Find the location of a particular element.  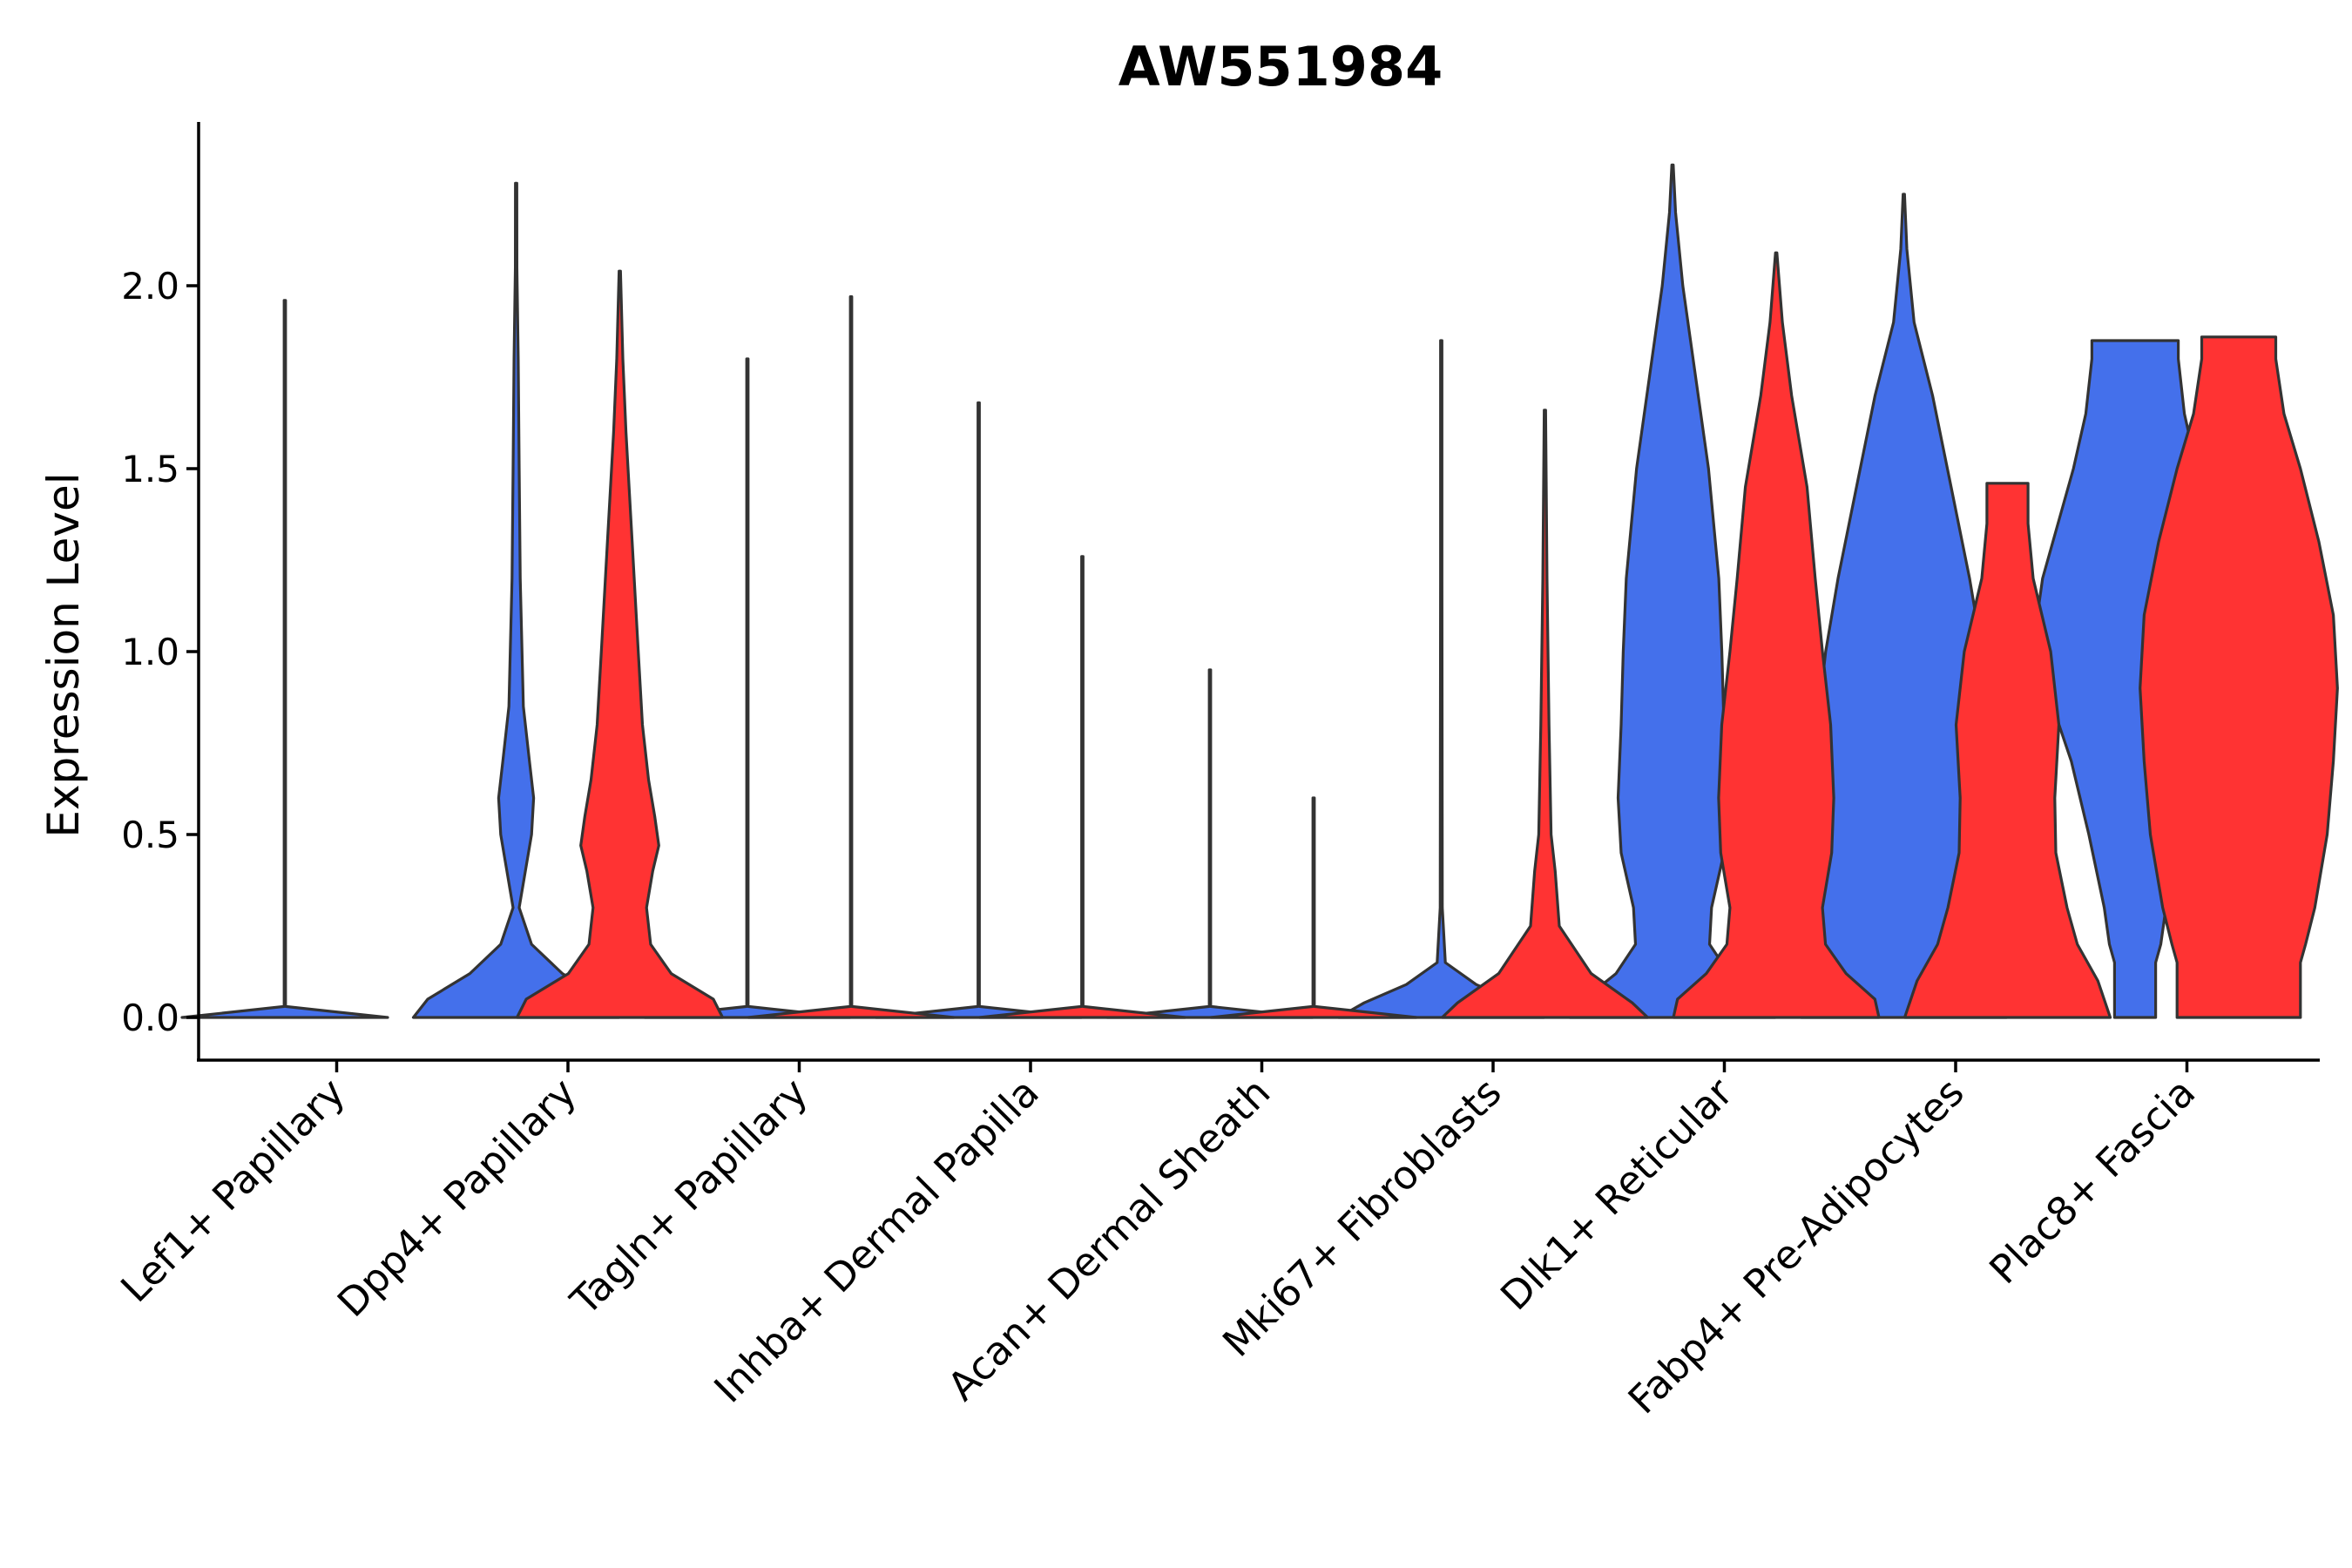

x-tick-label-tagln-pos-papillary: Tagln+ Papillary is located at coordinates (688, 1196).